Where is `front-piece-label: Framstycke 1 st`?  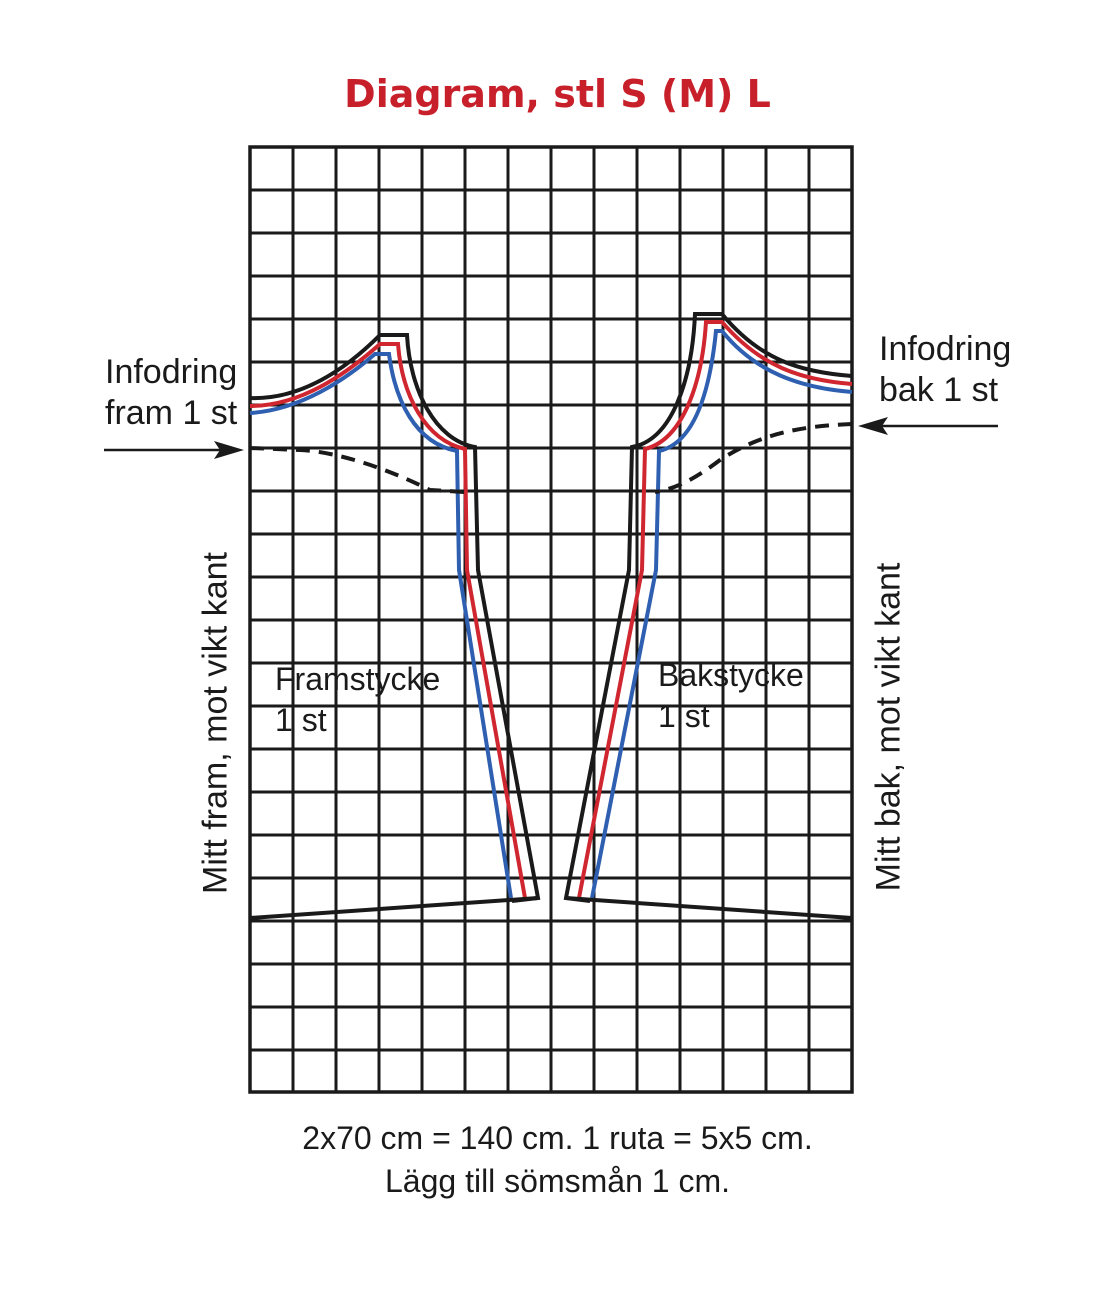
front-piece-label: Framstycke 1 st is located at coordinates (357, 700).